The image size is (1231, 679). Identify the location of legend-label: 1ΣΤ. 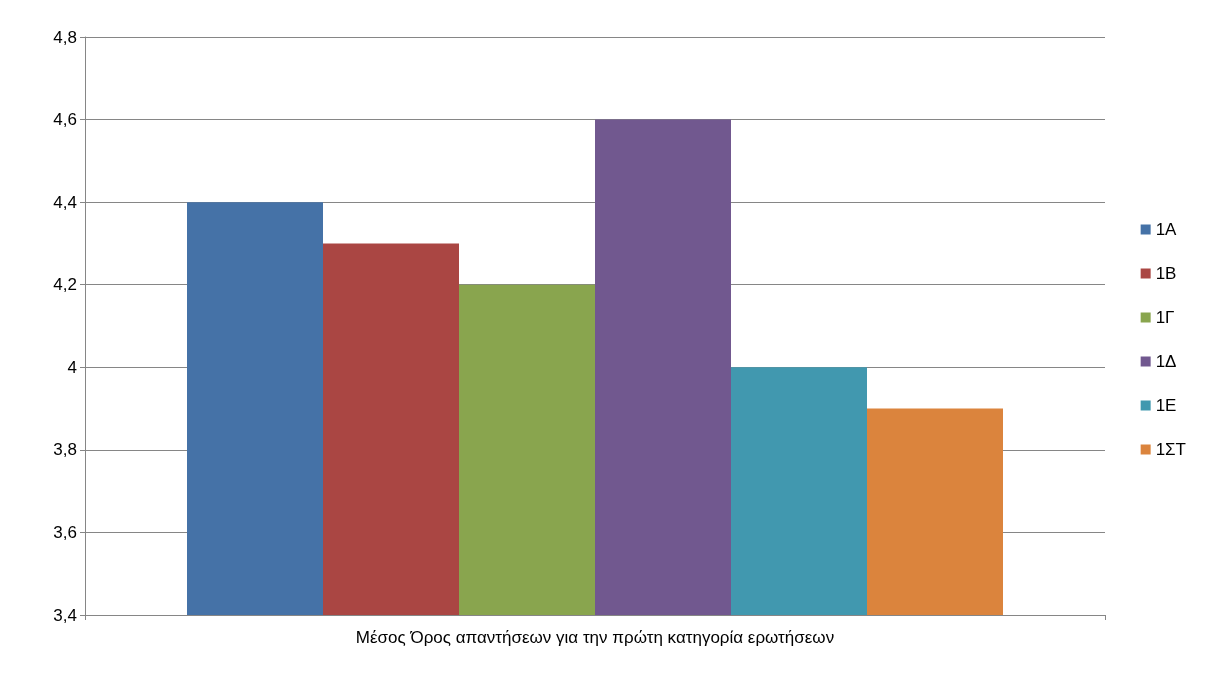
(1171, 449).